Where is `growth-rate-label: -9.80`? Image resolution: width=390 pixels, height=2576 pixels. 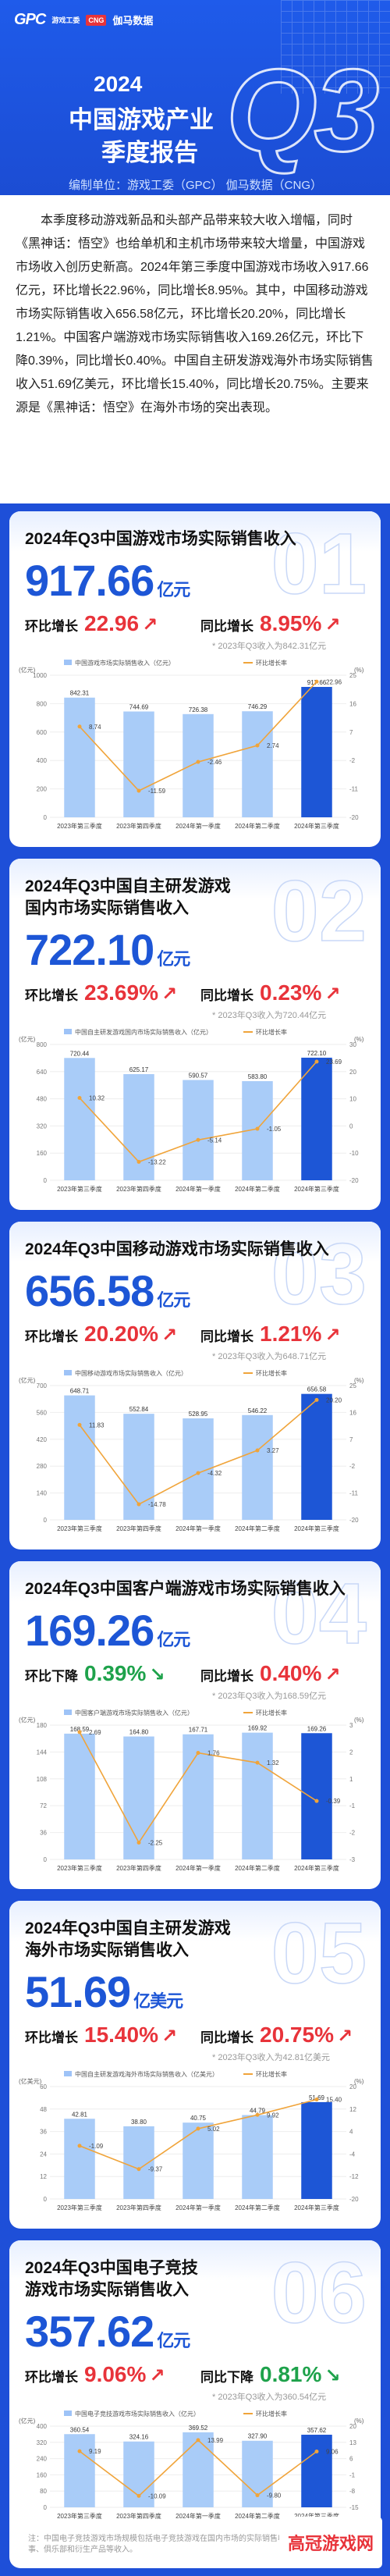 growth-rate-label: -9.80 is located at coordinates (275, 2496).